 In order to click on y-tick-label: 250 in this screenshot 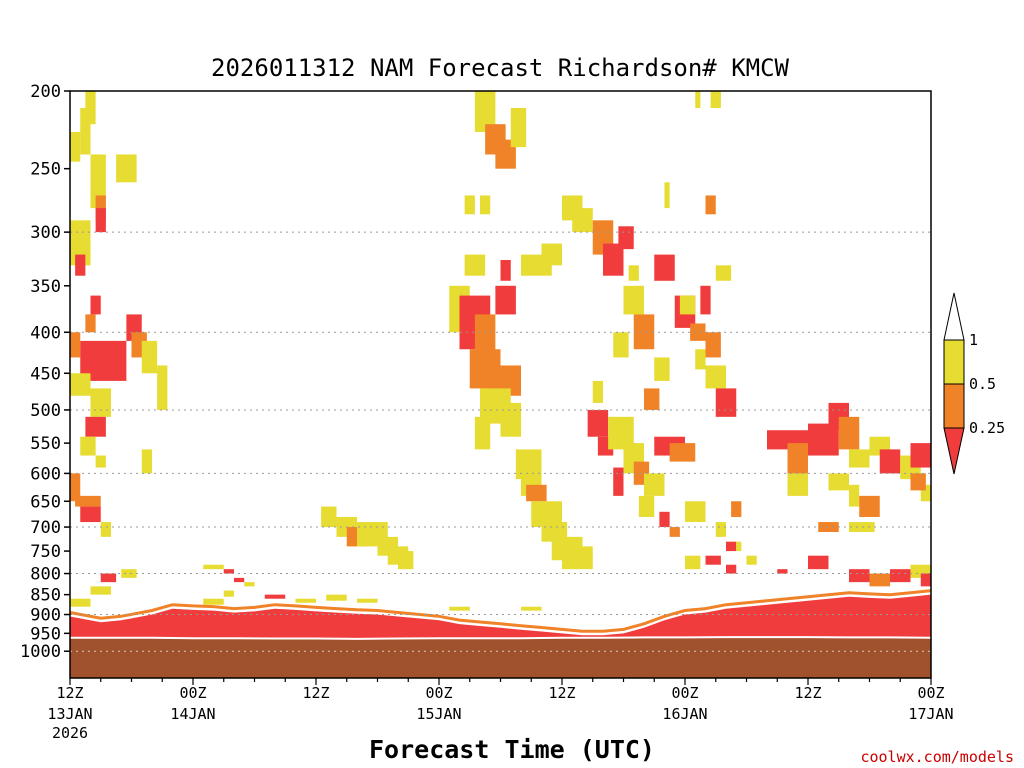, I will do `click(45, 170)`.